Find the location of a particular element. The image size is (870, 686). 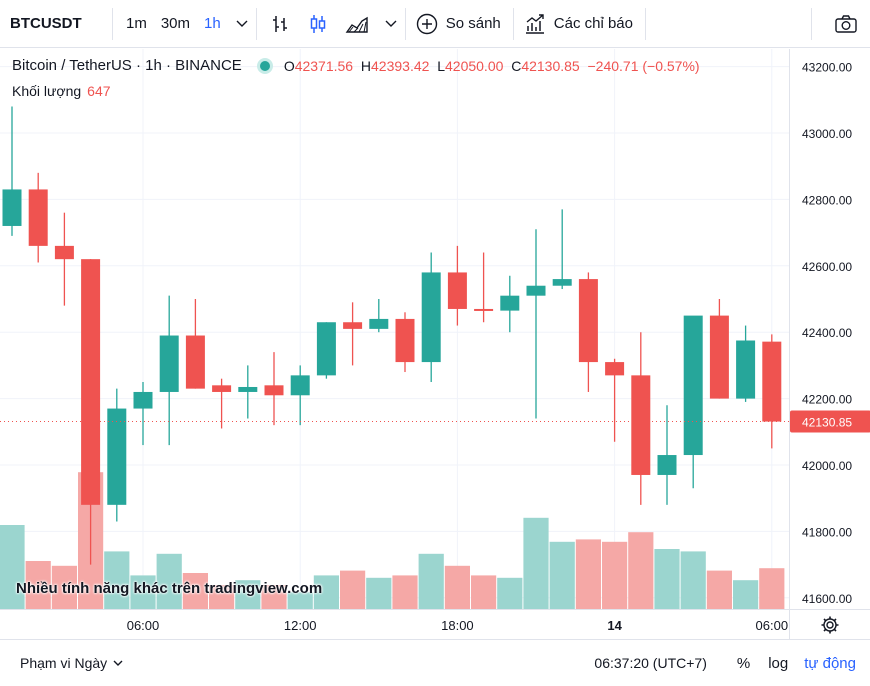

log-toggle: log is located at coordinates (778, 663).